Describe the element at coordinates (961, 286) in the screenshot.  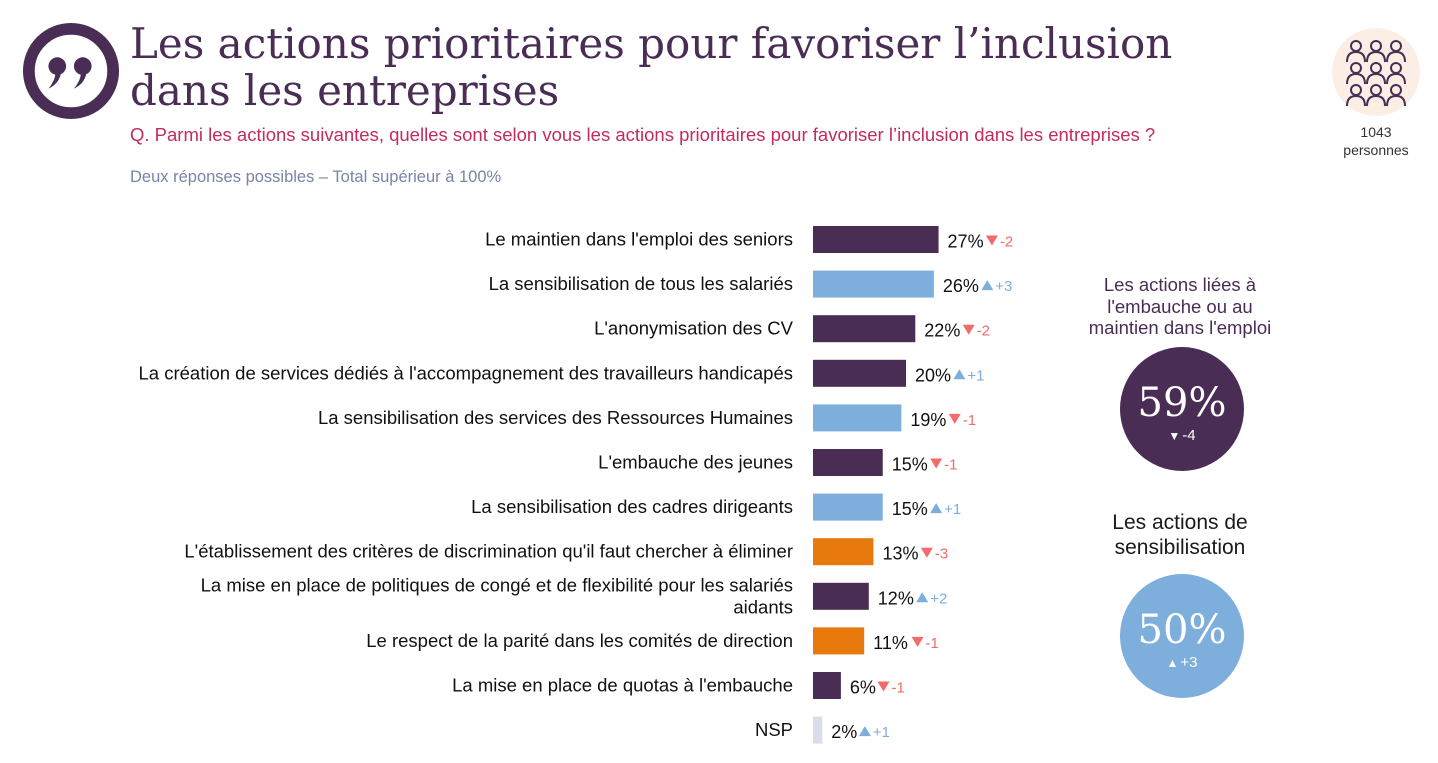
I see `value-label: 26%` at that location.